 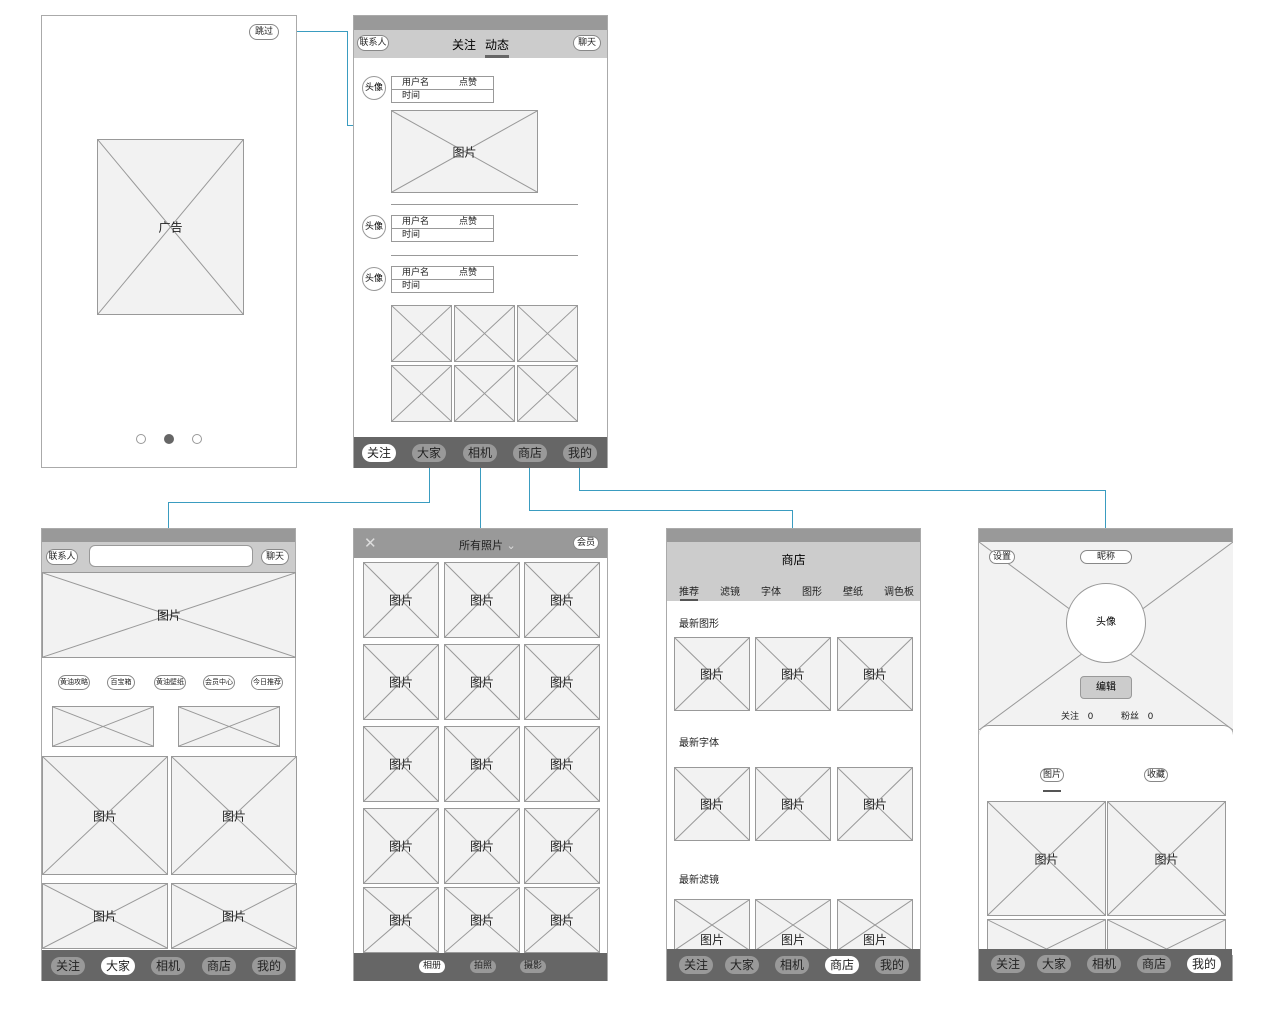 What do you see at coordinates (432, 966) in the screenshot?
I see `tab-album: 相册` at bounding box center [432, 966].